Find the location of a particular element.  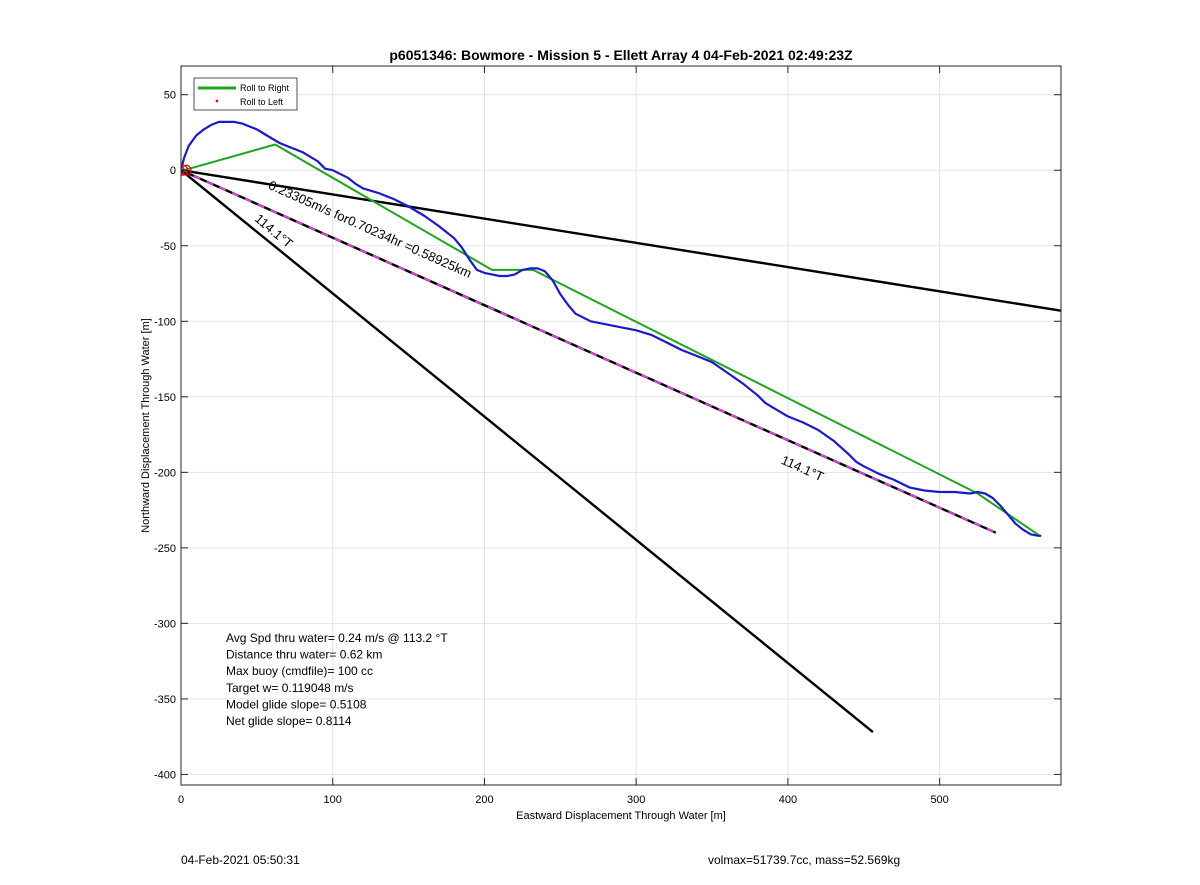

legend-swatch-roll-left is located at coordinates (217, 101).